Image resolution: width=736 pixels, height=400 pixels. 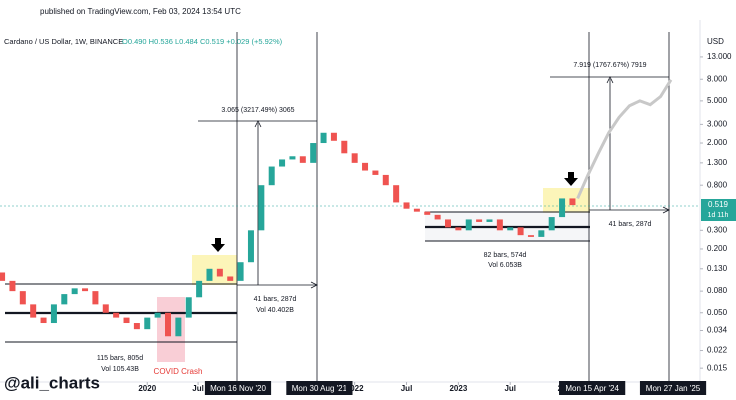 I want to click on x-tick-label: Mon 16 Nov '20, so click(x=238, y=388).